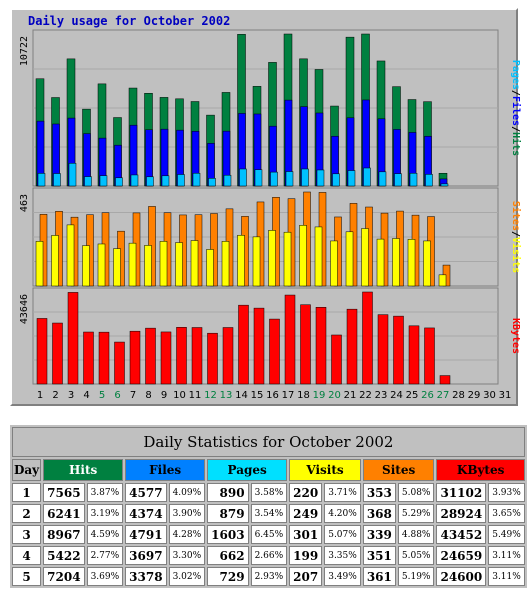  Describe the element at coordinates (416, 534) in the screenshot. I see `cell-sites-percent: 4.88%` at that location.